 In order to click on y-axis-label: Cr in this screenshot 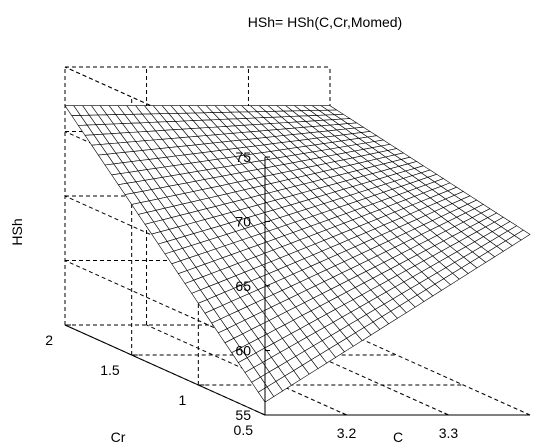, I will do `click(118, 437)`.